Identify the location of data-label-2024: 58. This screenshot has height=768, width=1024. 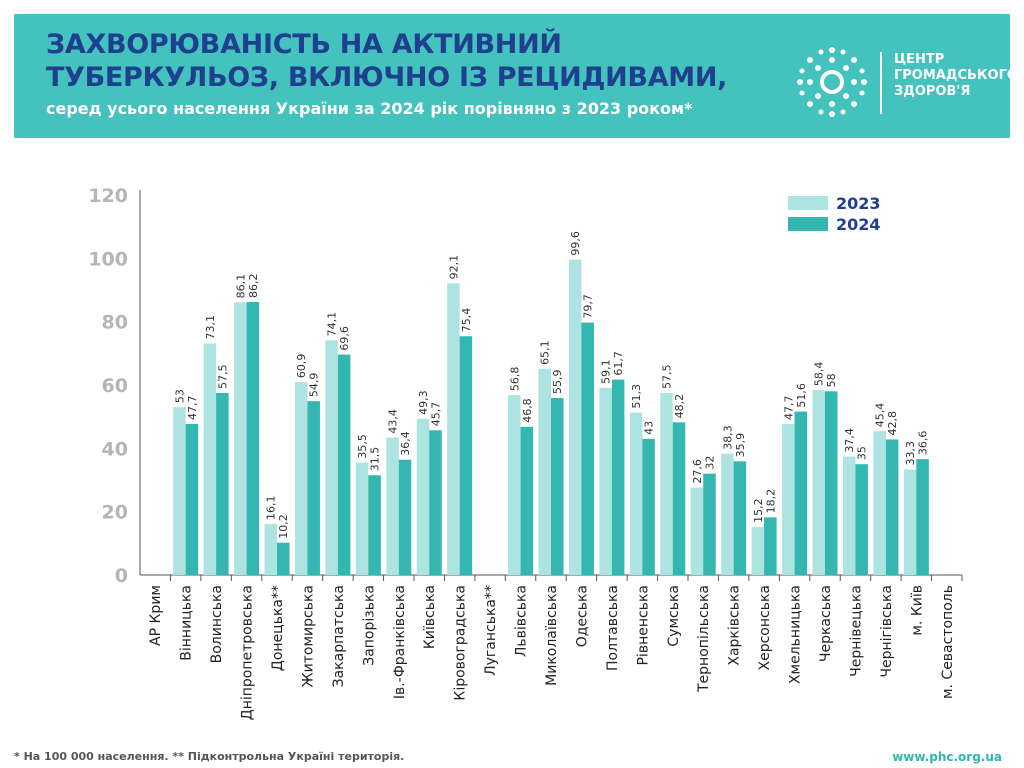
(831, 380).